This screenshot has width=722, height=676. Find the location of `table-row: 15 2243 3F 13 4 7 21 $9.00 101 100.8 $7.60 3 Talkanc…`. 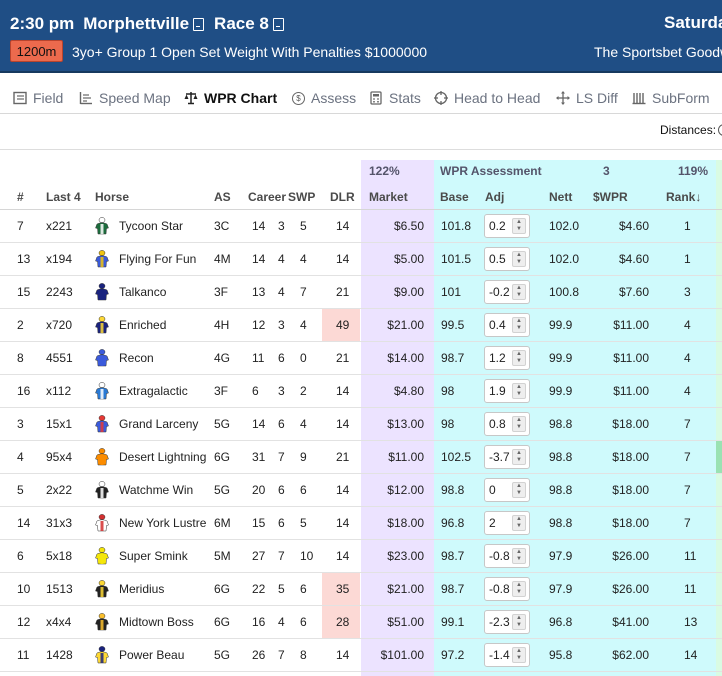

table-row: 15 2243 3F 13 4 7 21 $9.00 101 100.8 $7.60 3 Talkanc… is located at coordinates (361, 292).